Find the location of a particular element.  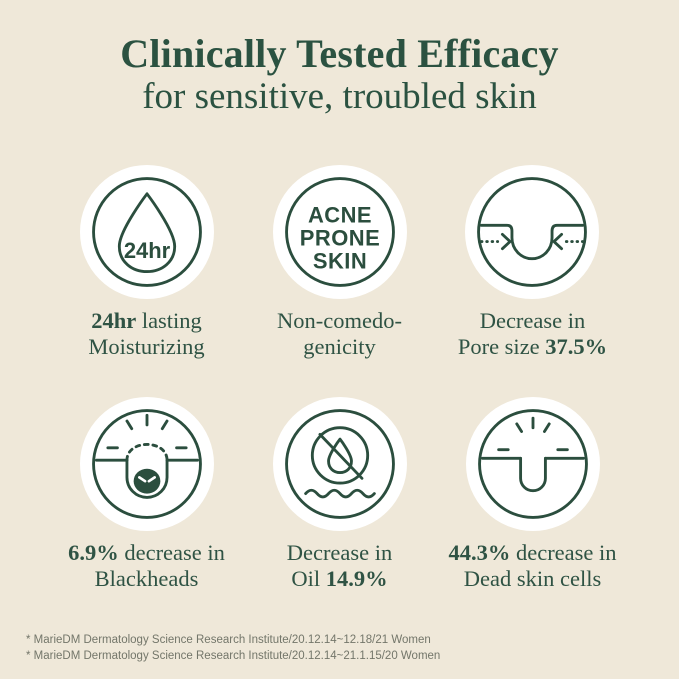

water-drop-24hr-icon: 24hr is located at coordinates (146, 231).